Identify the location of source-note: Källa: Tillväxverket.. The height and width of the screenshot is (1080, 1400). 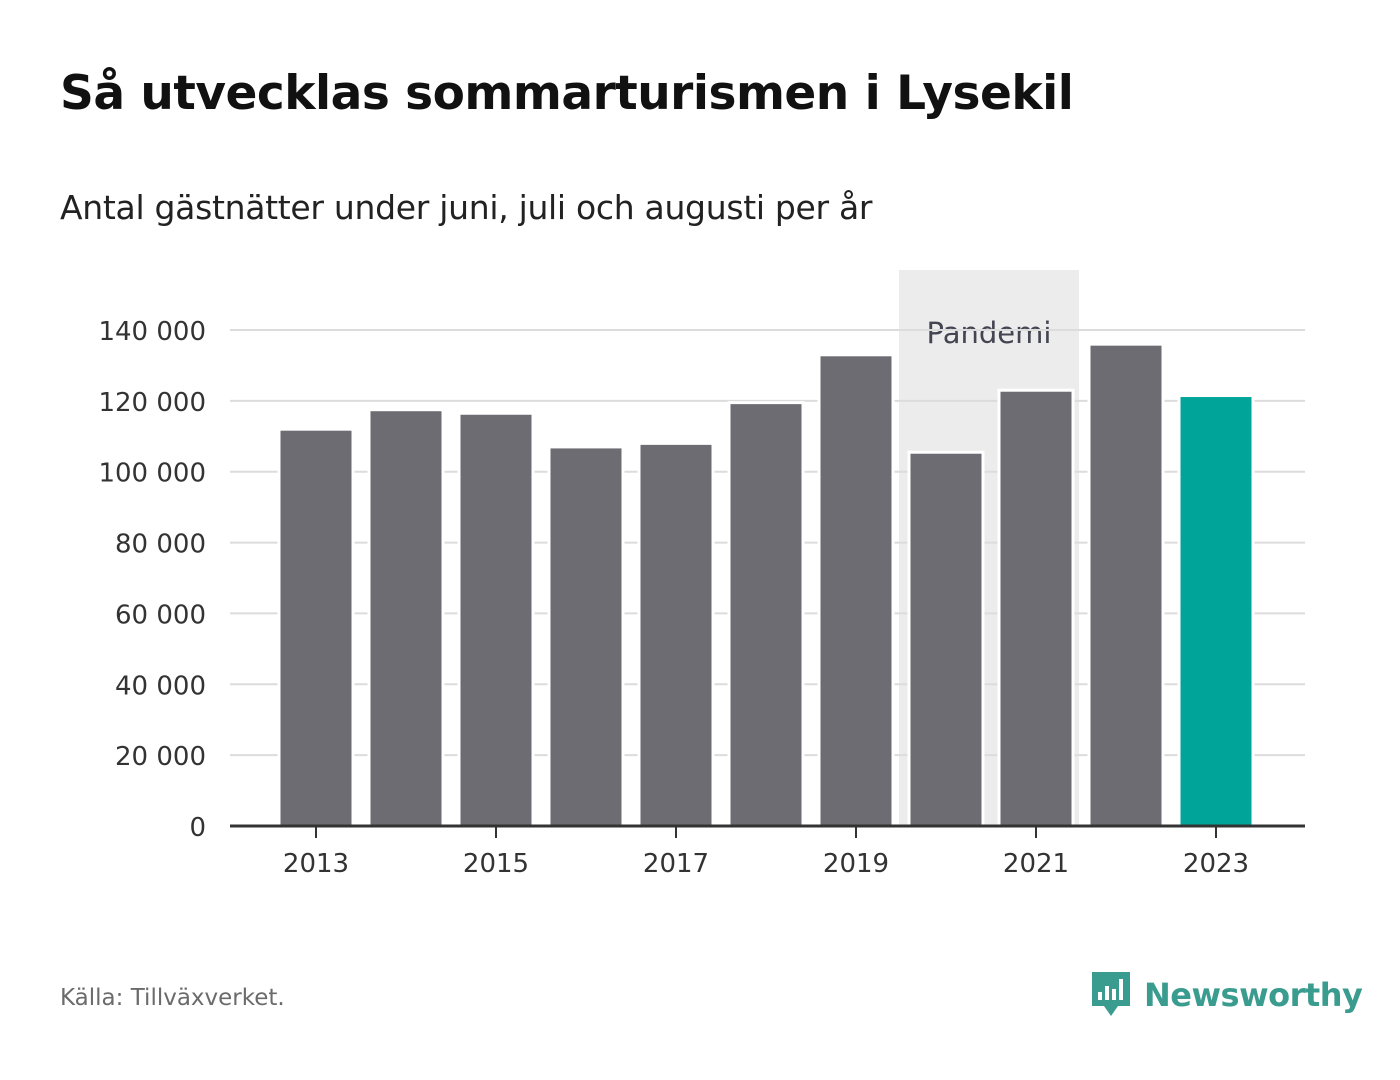
(172, 998).